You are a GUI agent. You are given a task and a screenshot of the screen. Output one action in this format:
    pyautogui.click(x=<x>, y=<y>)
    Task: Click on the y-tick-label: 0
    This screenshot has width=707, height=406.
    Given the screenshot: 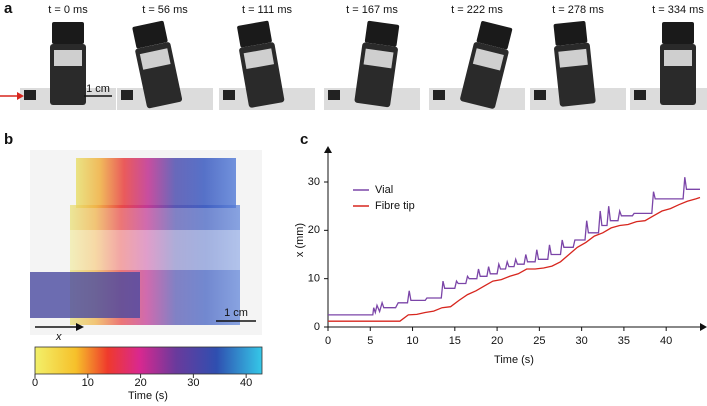 What is the action you would take?
    pyautogui.click(x=317, y=327)
    